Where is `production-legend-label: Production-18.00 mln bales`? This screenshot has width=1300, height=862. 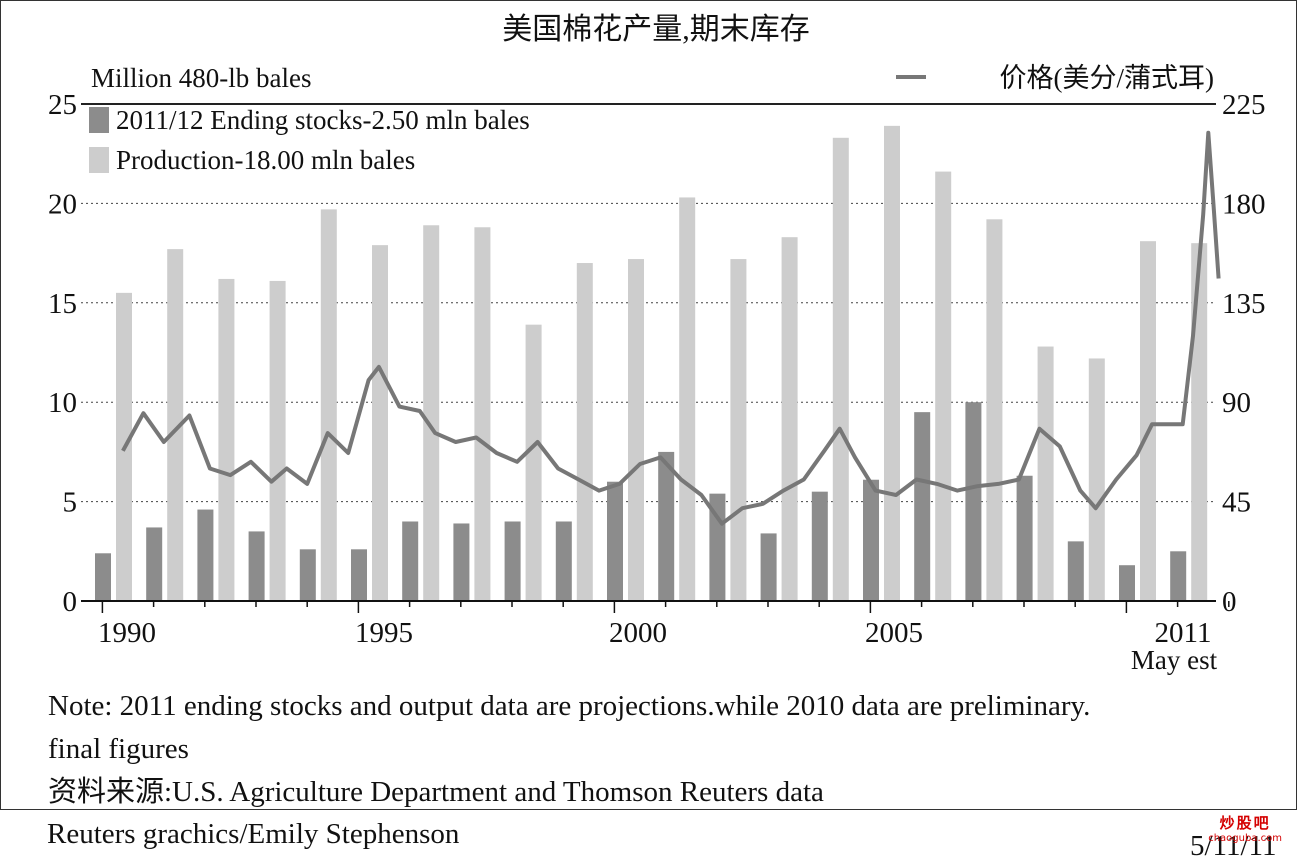 production-legend-label: Production-18.00 mln bales is located at coordinates (265, 160).